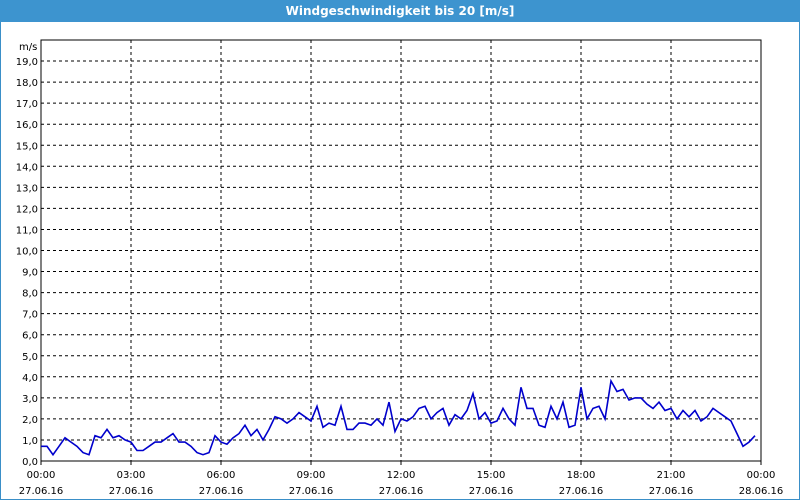 Image resolution: width=800 pixels, height=500 pixels. Describe the element at coordinates (27, 230) in the screenshot. I see `y-tick-label: 11,0` at that location.